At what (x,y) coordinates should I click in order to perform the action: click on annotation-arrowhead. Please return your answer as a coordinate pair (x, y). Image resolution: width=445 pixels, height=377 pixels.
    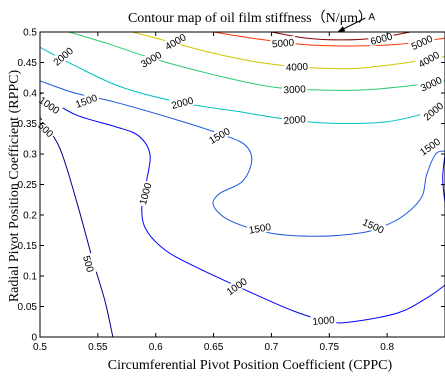
    Looking at the image, I should click on (341, 29).